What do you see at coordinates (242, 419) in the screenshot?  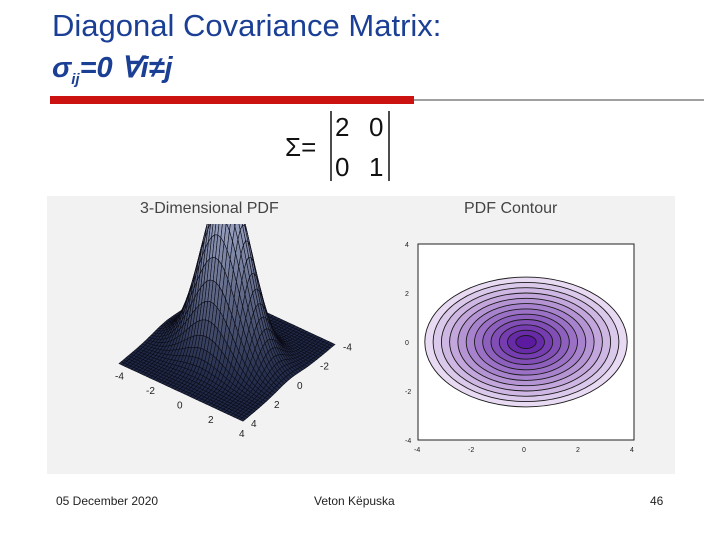 I see `surface-cell` at bounding box center [242, 419].